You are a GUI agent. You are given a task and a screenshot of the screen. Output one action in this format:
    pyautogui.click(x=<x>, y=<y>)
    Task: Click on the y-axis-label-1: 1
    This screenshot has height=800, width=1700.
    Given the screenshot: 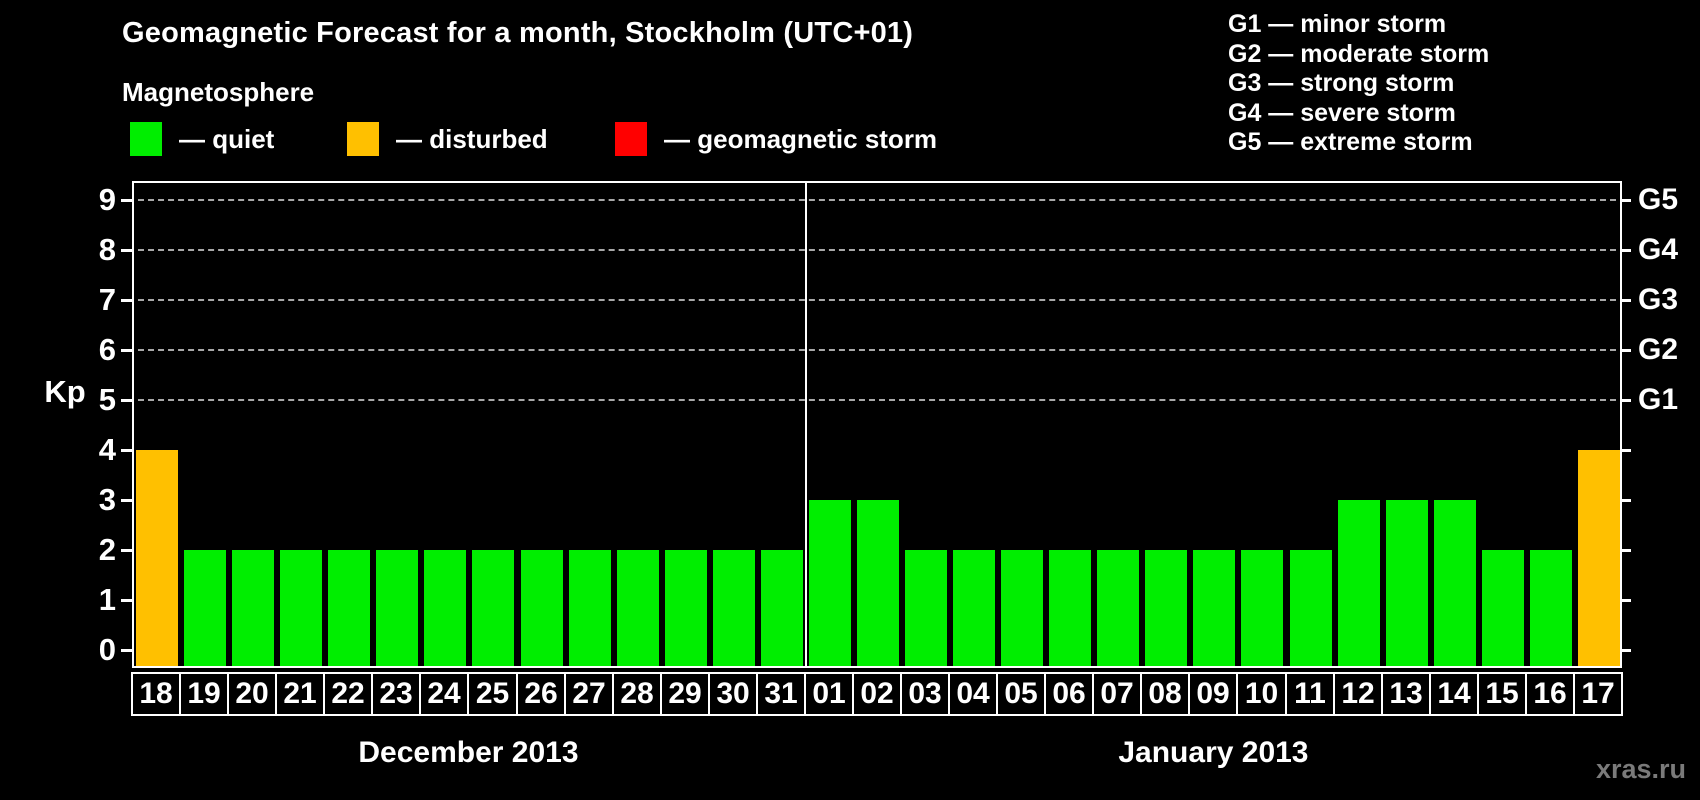 What is the action you would take?
    pyautogui.click(x=107, y=599)
    